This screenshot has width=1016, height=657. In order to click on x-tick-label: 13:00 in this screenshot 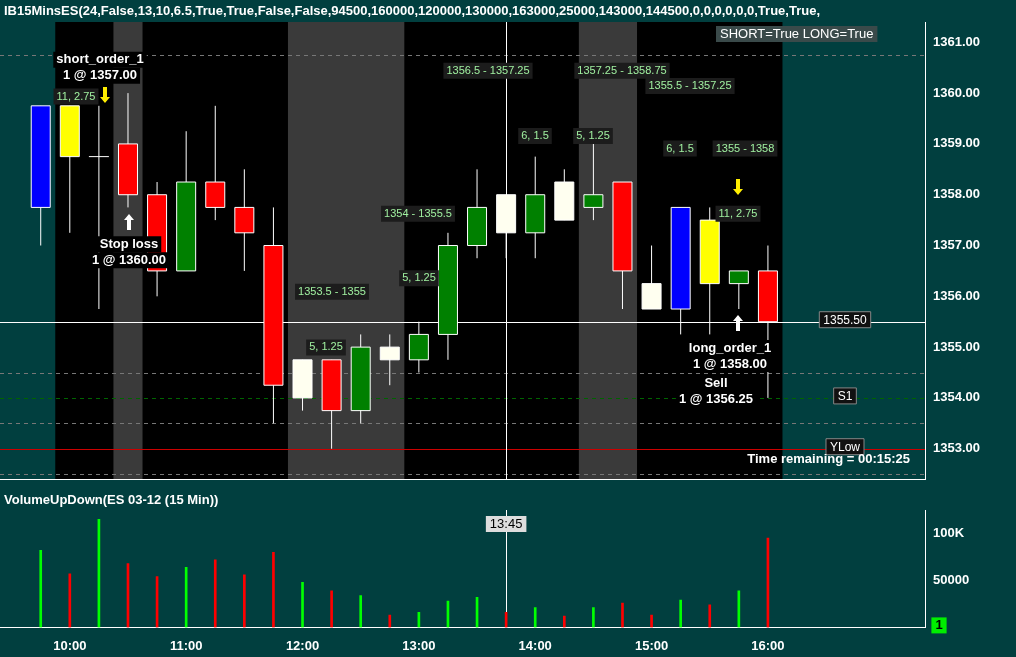, I will do `click(419, 645)`.